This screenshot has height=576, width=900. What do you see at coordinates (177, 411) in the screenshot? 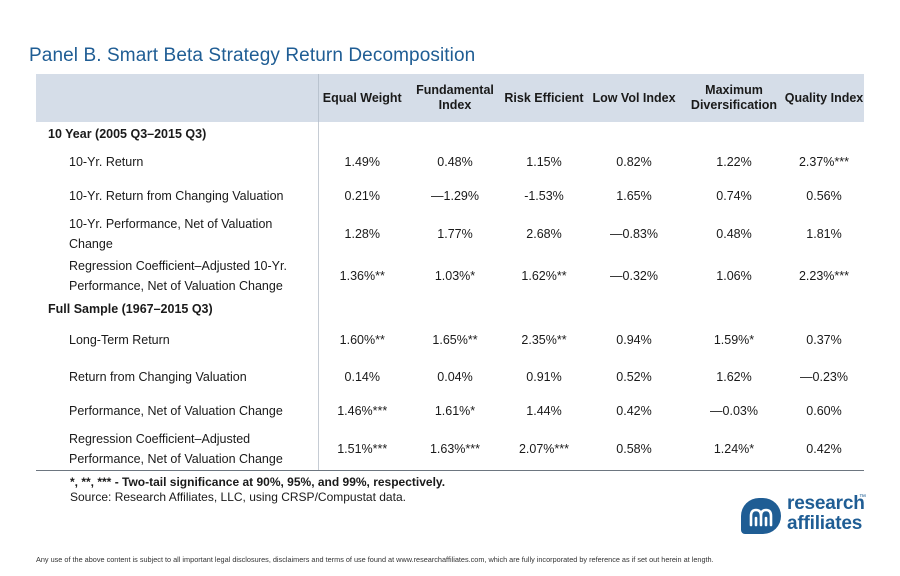
I see `row-label: Performance, Net of Valuation Change` at bounding box center [177, 411].